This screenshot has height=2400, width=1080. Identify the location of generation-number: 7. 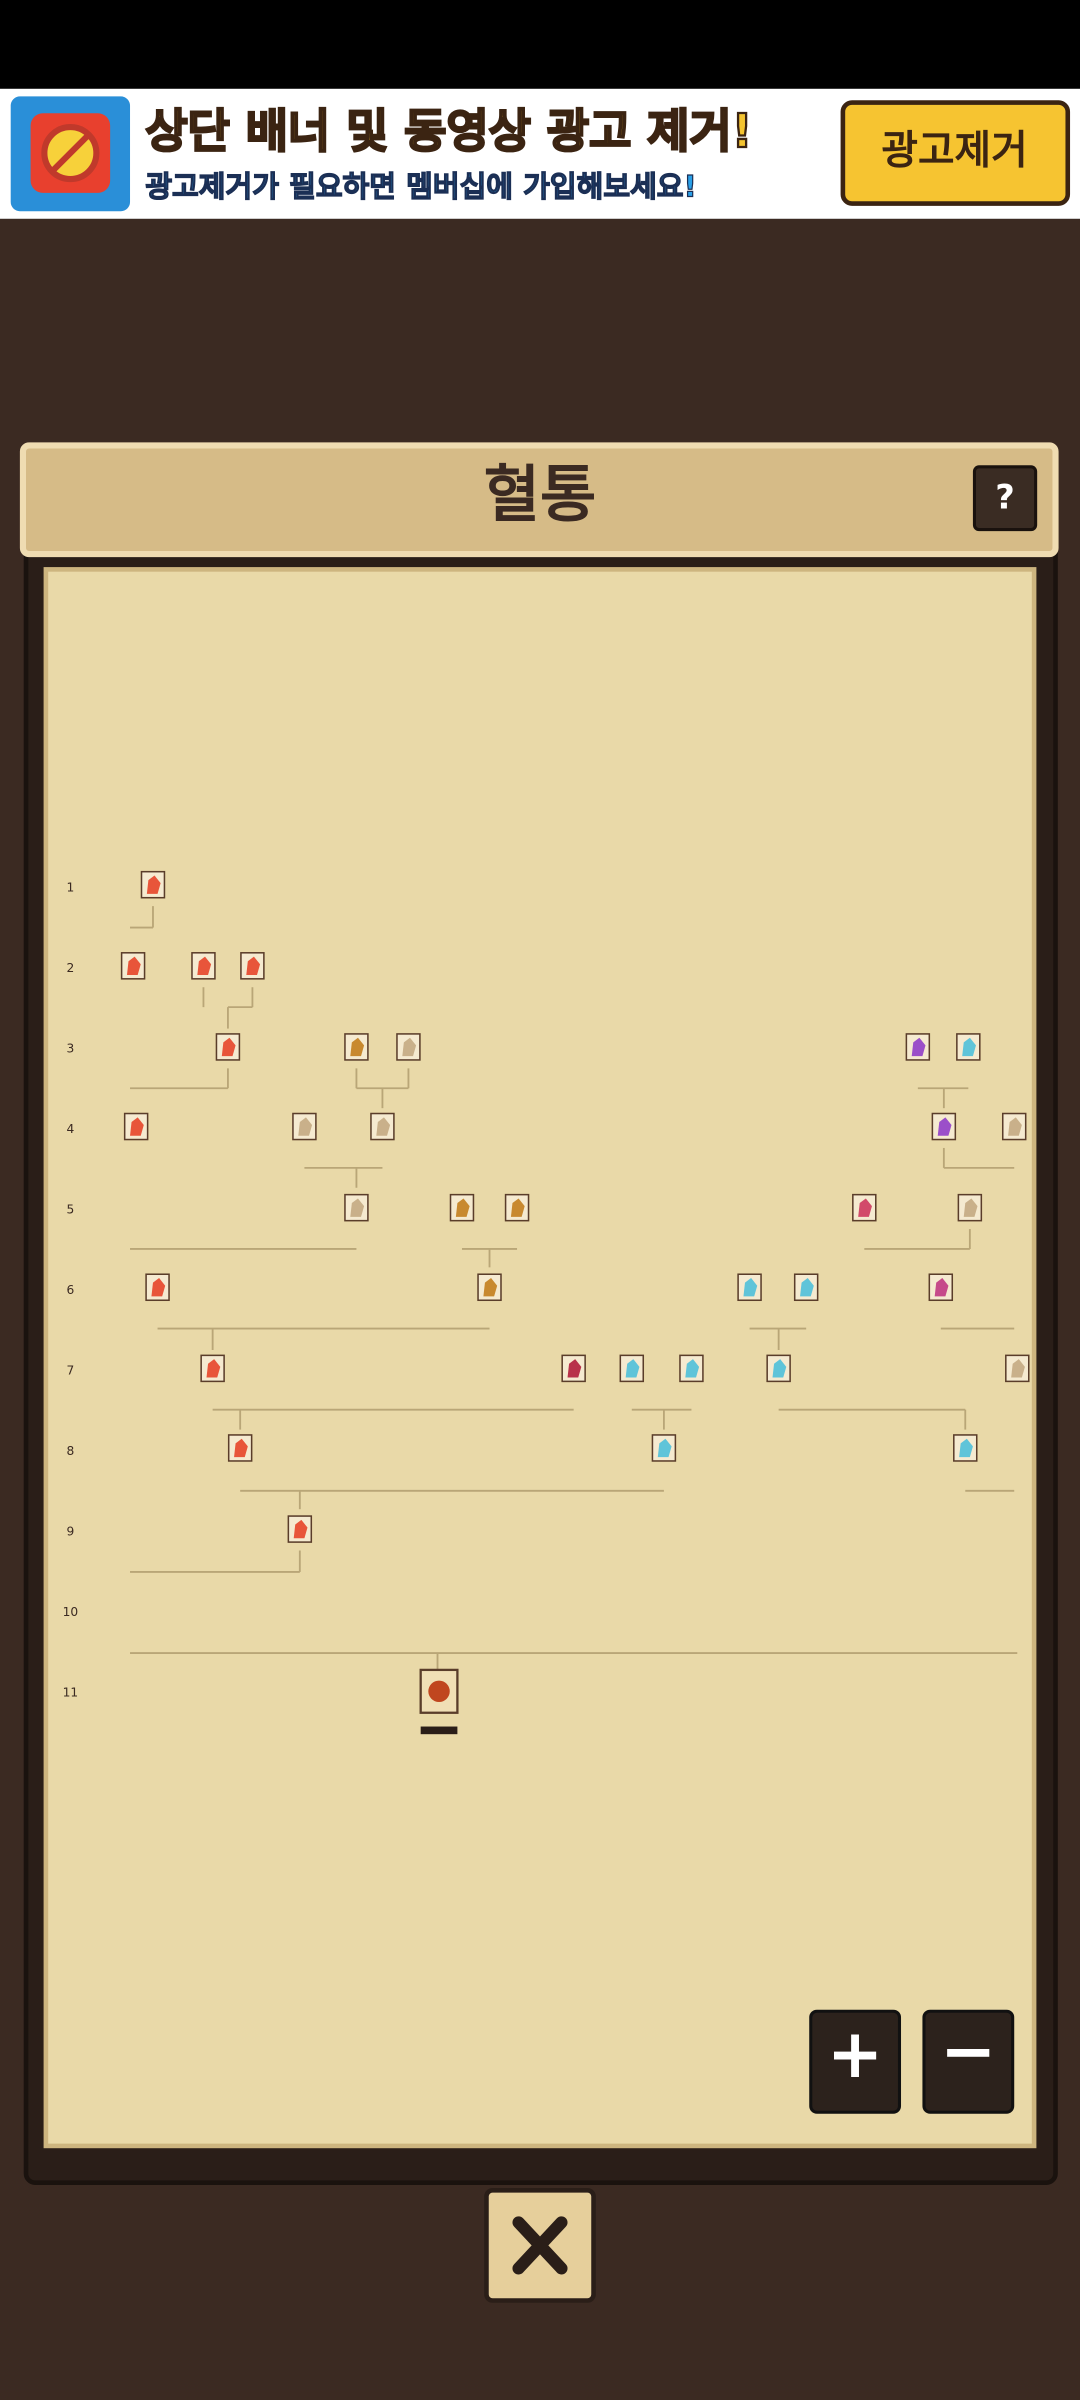
(70, 1370).